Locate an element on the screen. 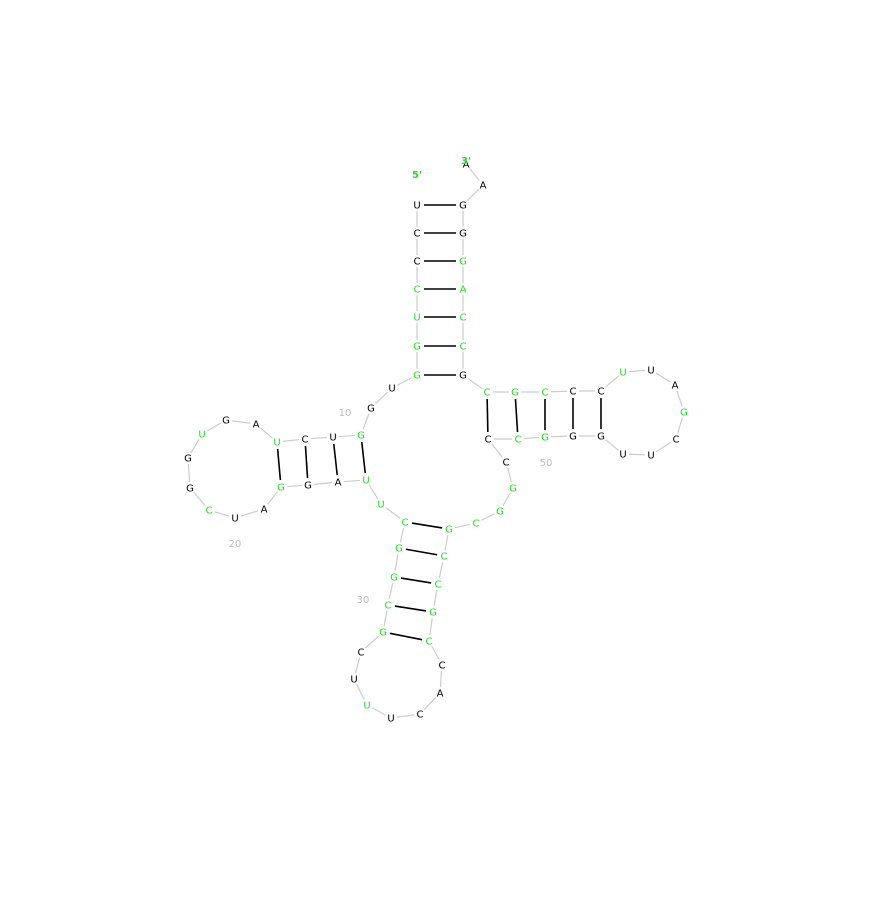 The width and height of the screenshot is (870, 907). index-label-50: 50 is located at coordinates (546, 463).